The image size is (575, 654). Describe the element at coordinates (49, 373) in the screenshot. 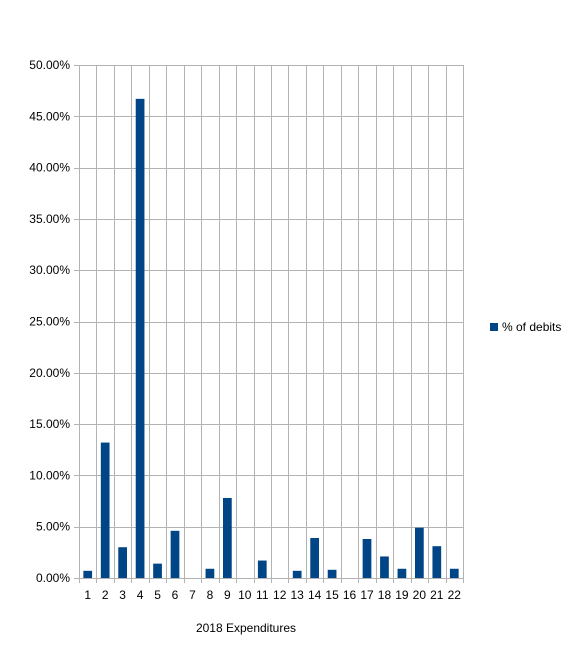

I see `y-tick-label: 20.00%` at that location.